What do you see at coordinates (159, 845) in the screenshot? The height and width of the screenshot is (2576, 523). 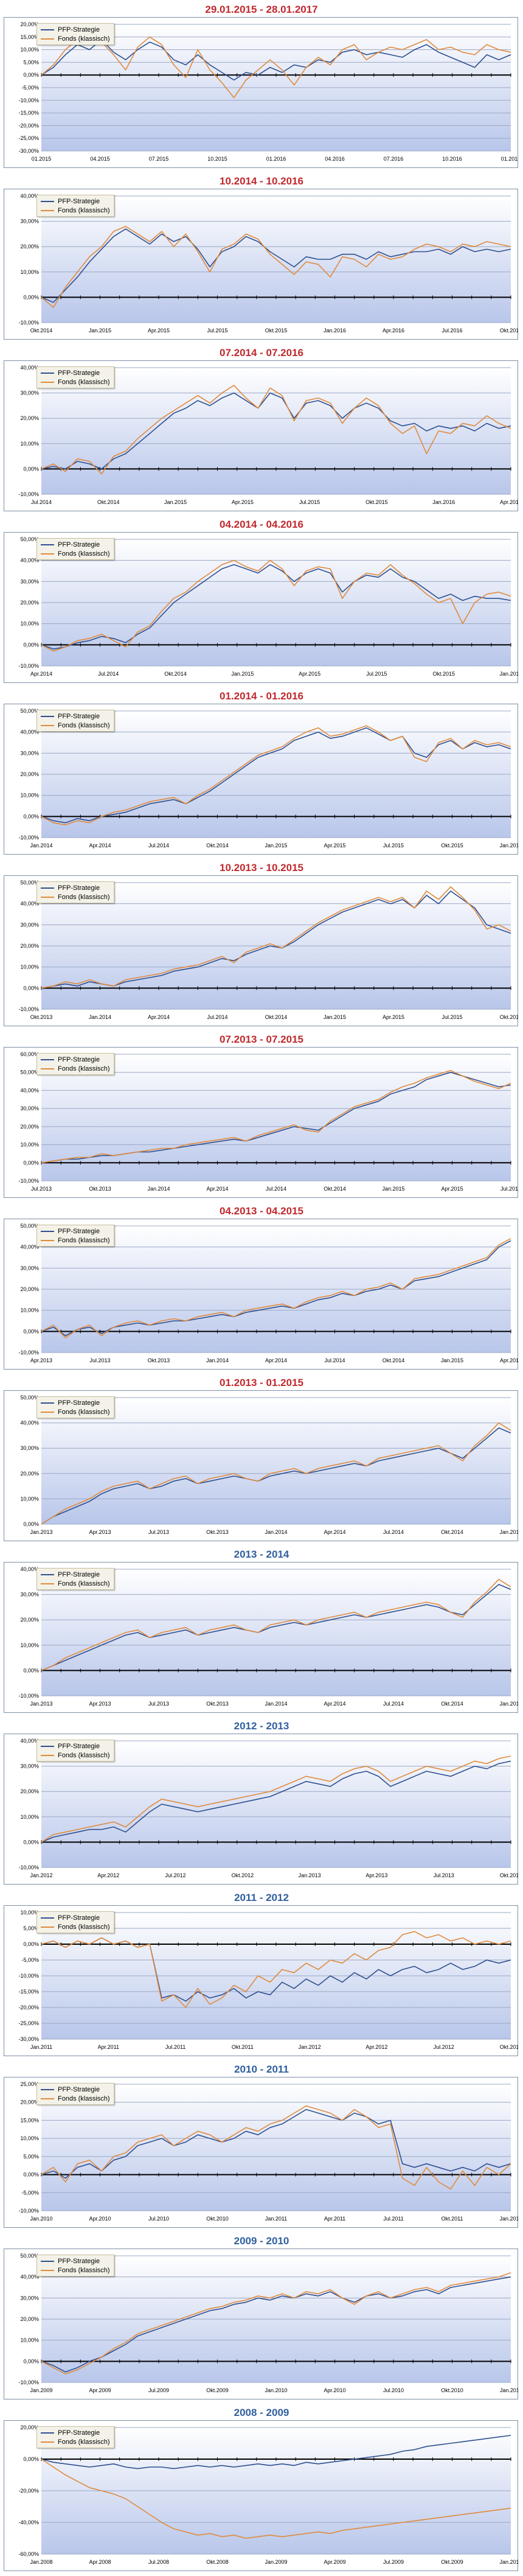 I see `x-tick-label: Jul.2014` at bounding box center [159, 845].